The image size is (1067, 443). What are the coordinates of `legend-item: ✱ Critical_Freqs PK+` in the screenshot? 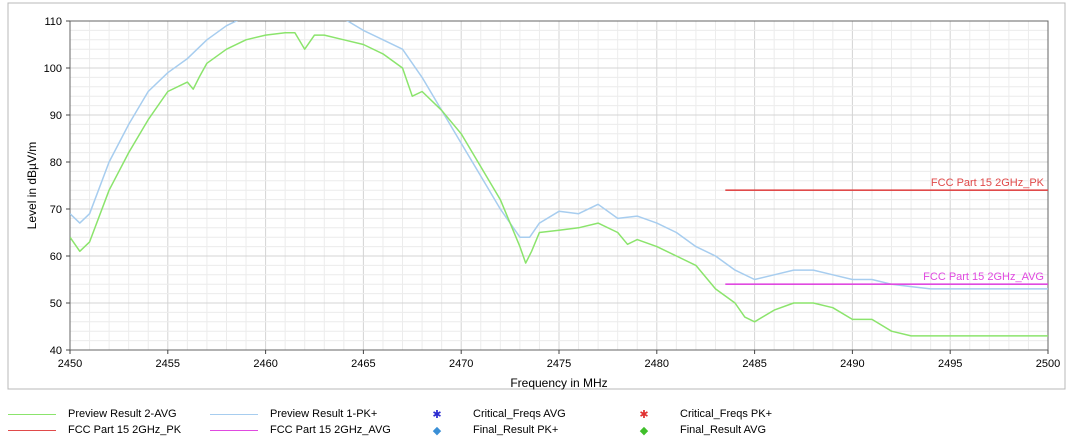 It's located at (696, 414).